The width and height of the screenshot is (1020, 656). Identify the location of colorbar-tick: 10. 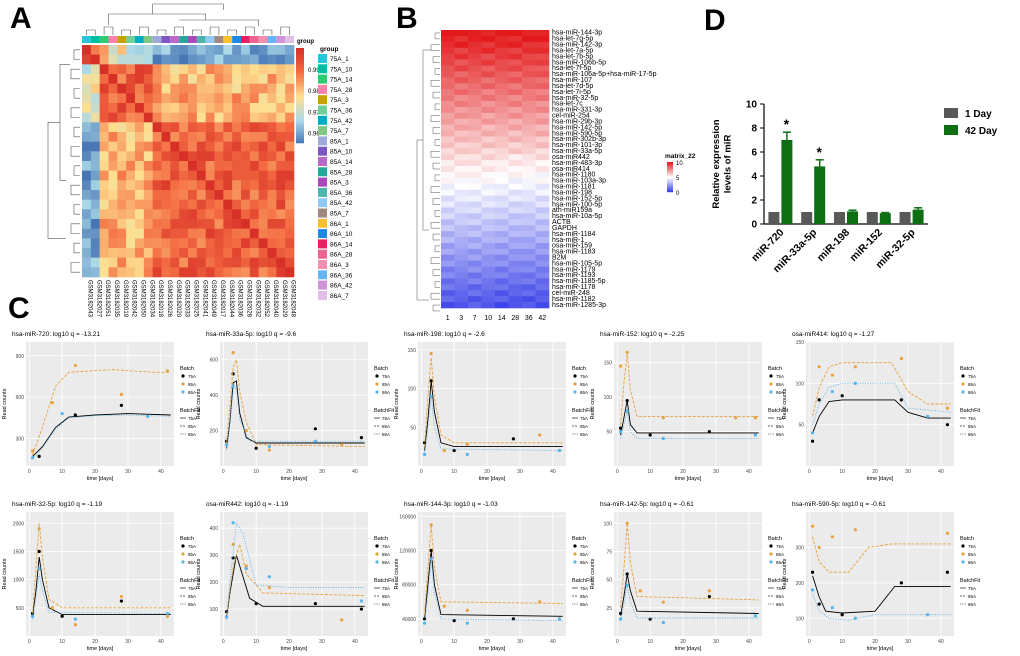
(679, 164).